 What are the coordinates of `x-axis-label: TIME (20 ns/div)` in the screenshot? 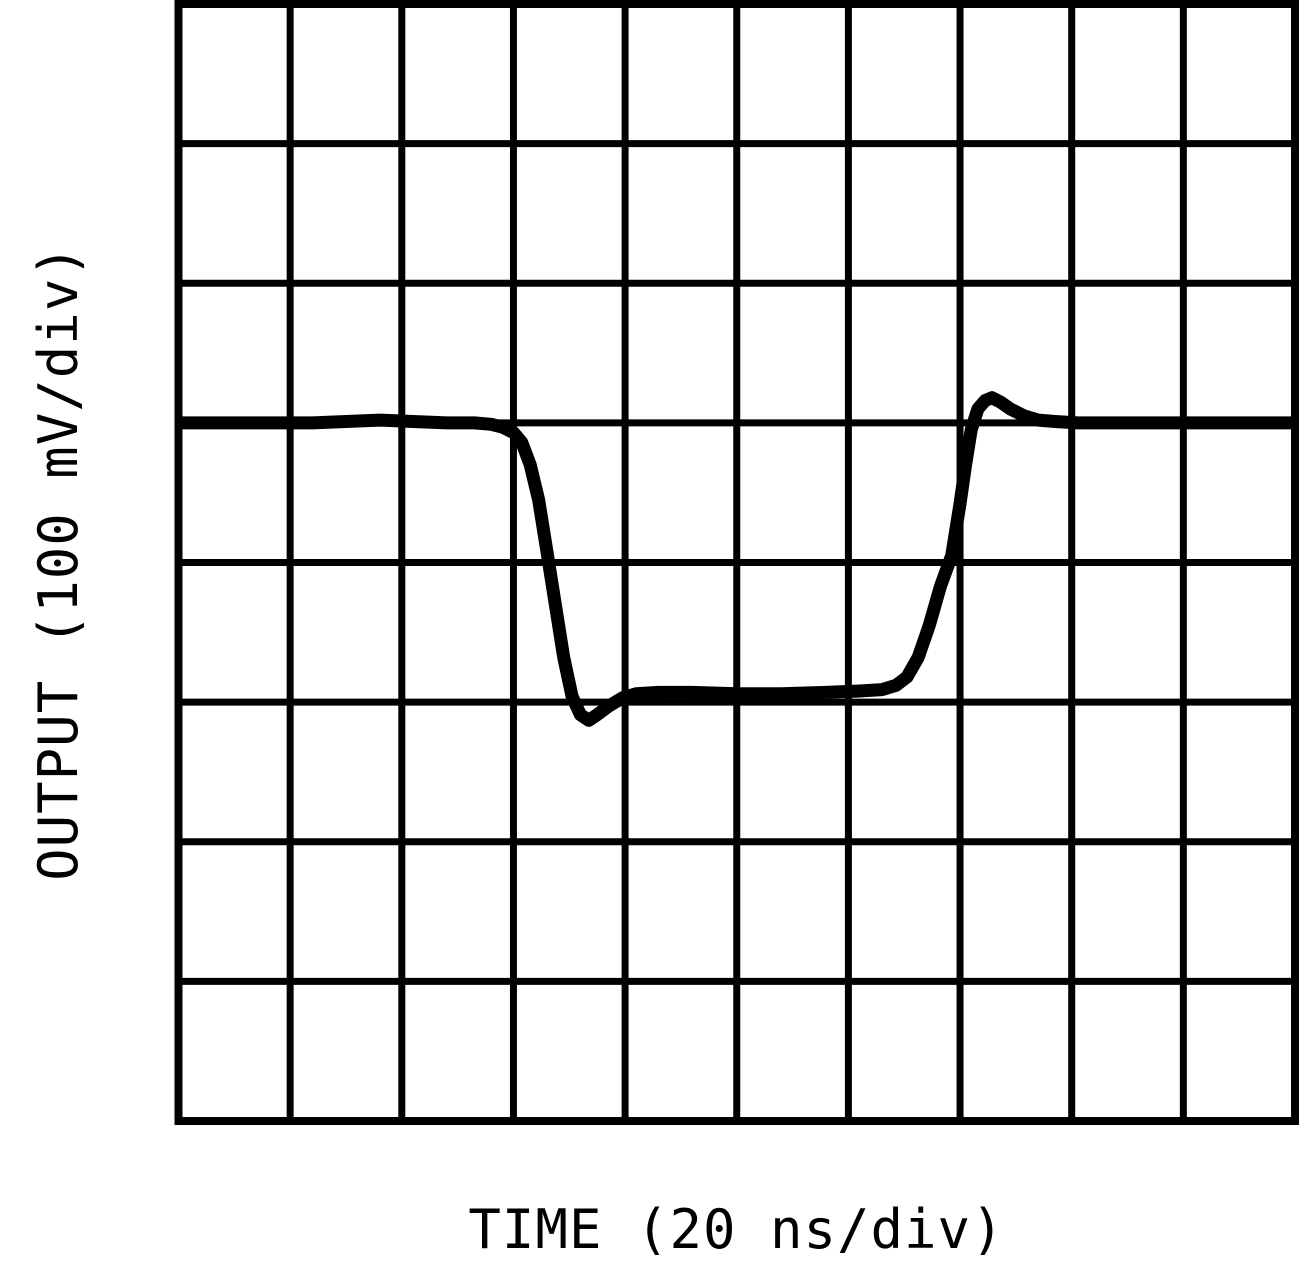 It's located at (736, 1229).